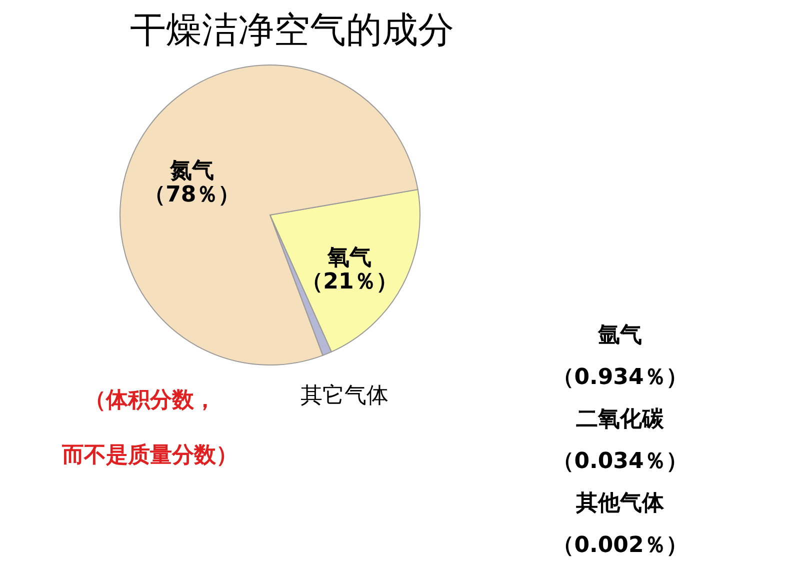  Describe the element at coordinates (620, 503) in the screenshot. I see `text: 其他气体` at that location.